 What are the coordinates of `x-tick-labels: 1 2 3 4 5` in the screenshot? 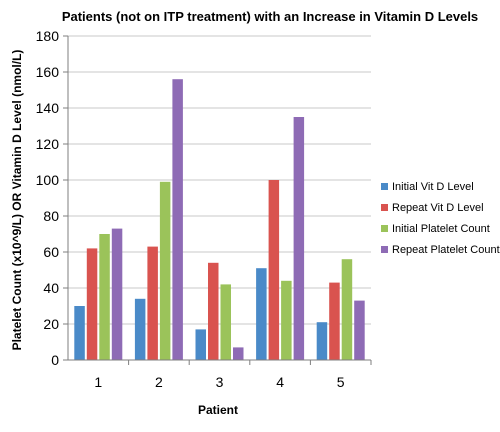 It's located at (219, 382).